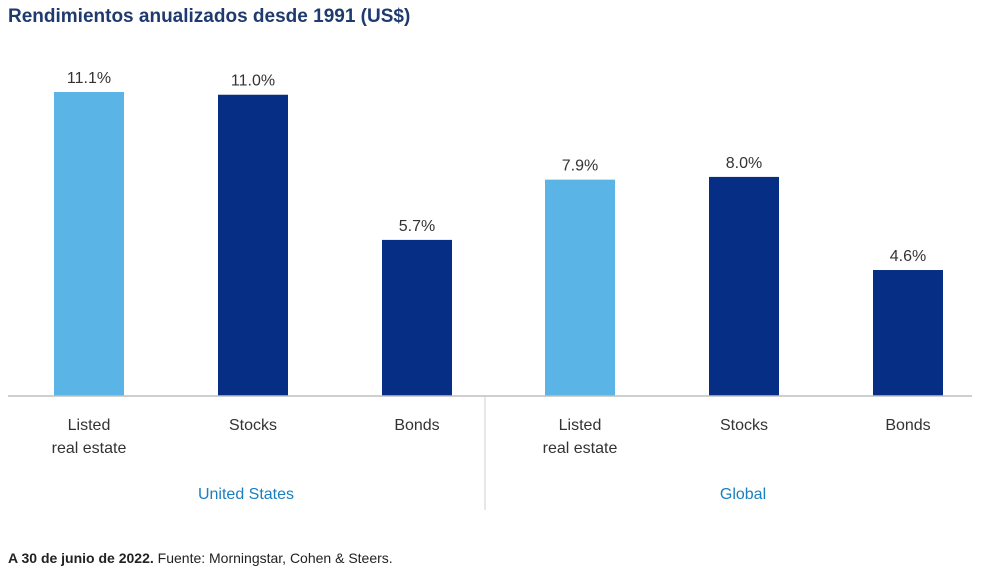 Image resolution: width=989 pixels, height=583 pixels. What do you see at coordinates (89, 425) in the screenshot?
I see `category-label-united-states-listed-real-estate-line1: Listed` at bounding box center [89, 425].